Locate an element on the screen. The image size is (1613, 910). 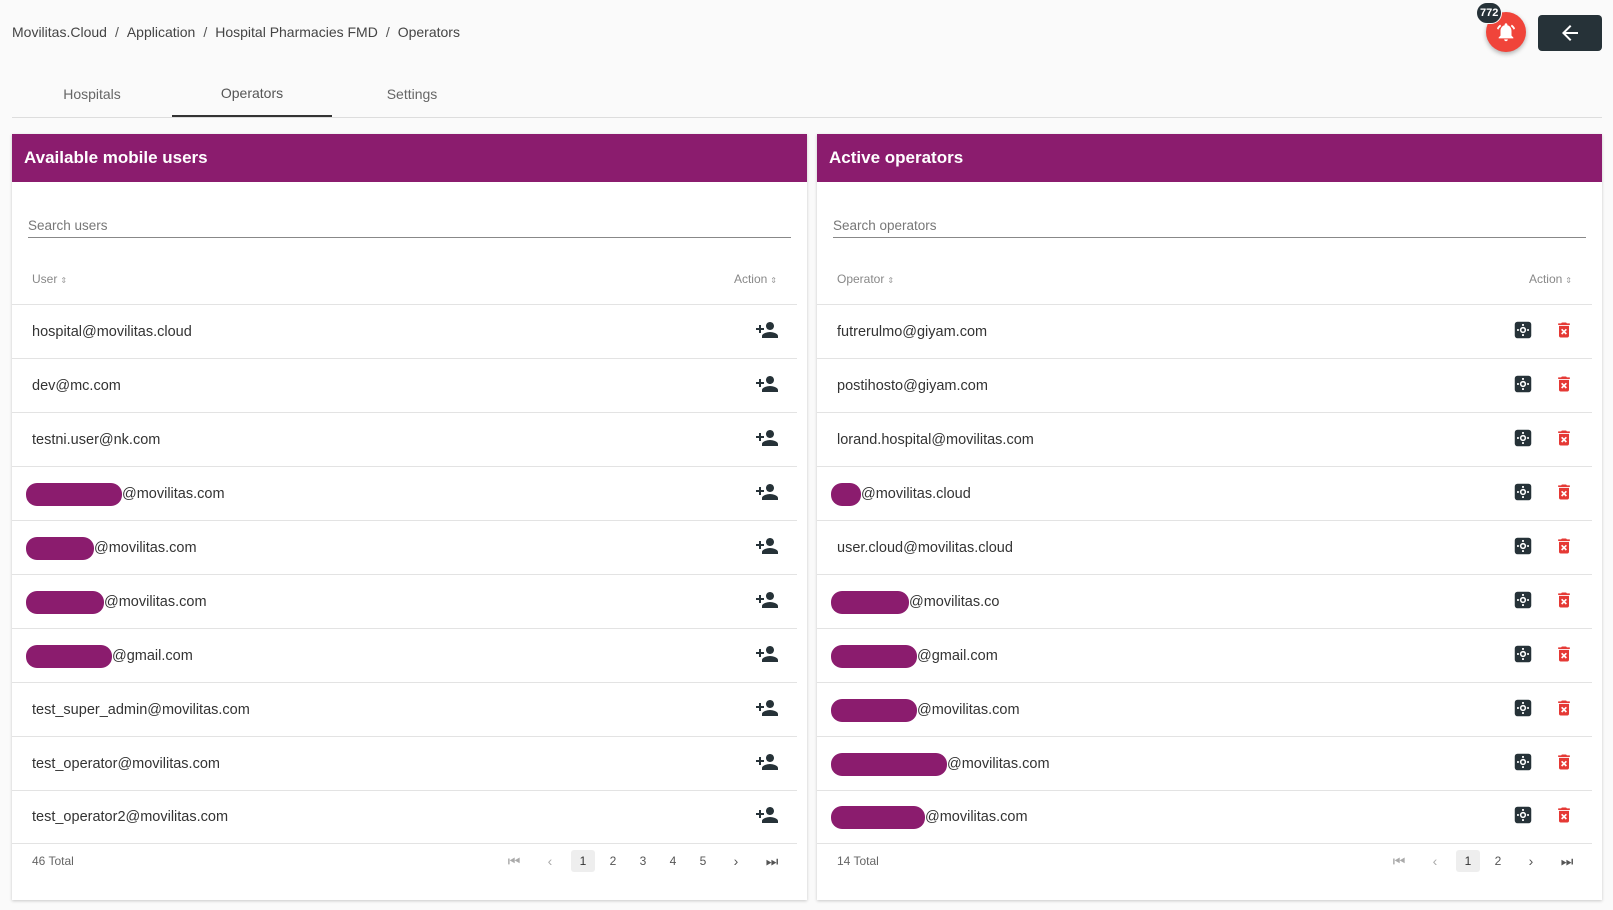
page-number: 3 is located at coordinates (643, 861).